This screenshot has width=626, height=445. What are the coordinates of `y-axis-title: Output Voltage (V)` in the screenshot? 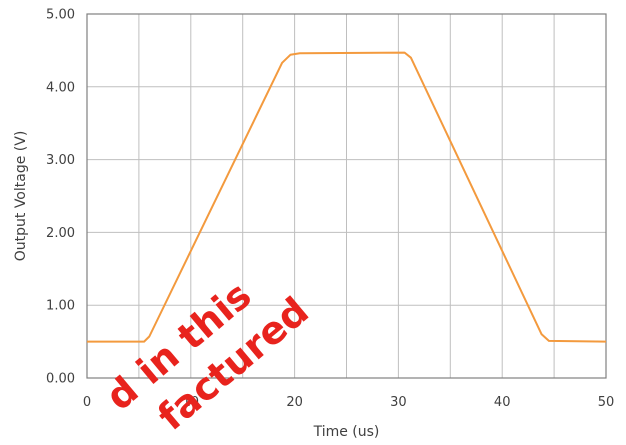 It's located at (21, 196).